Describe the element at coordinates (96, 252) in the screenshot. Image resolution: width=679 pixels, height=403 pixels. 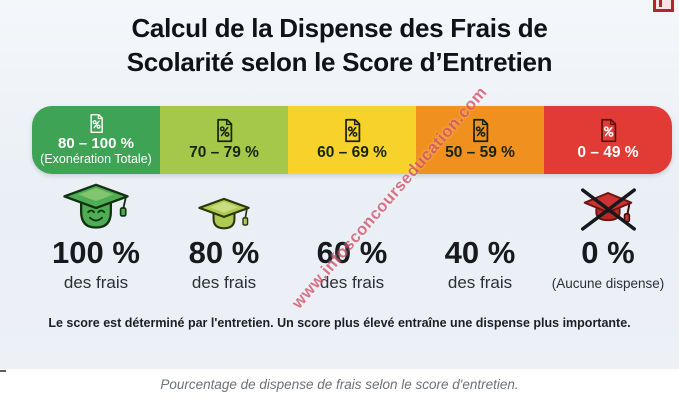
I see `exemption-percent: 100 %` at that location.